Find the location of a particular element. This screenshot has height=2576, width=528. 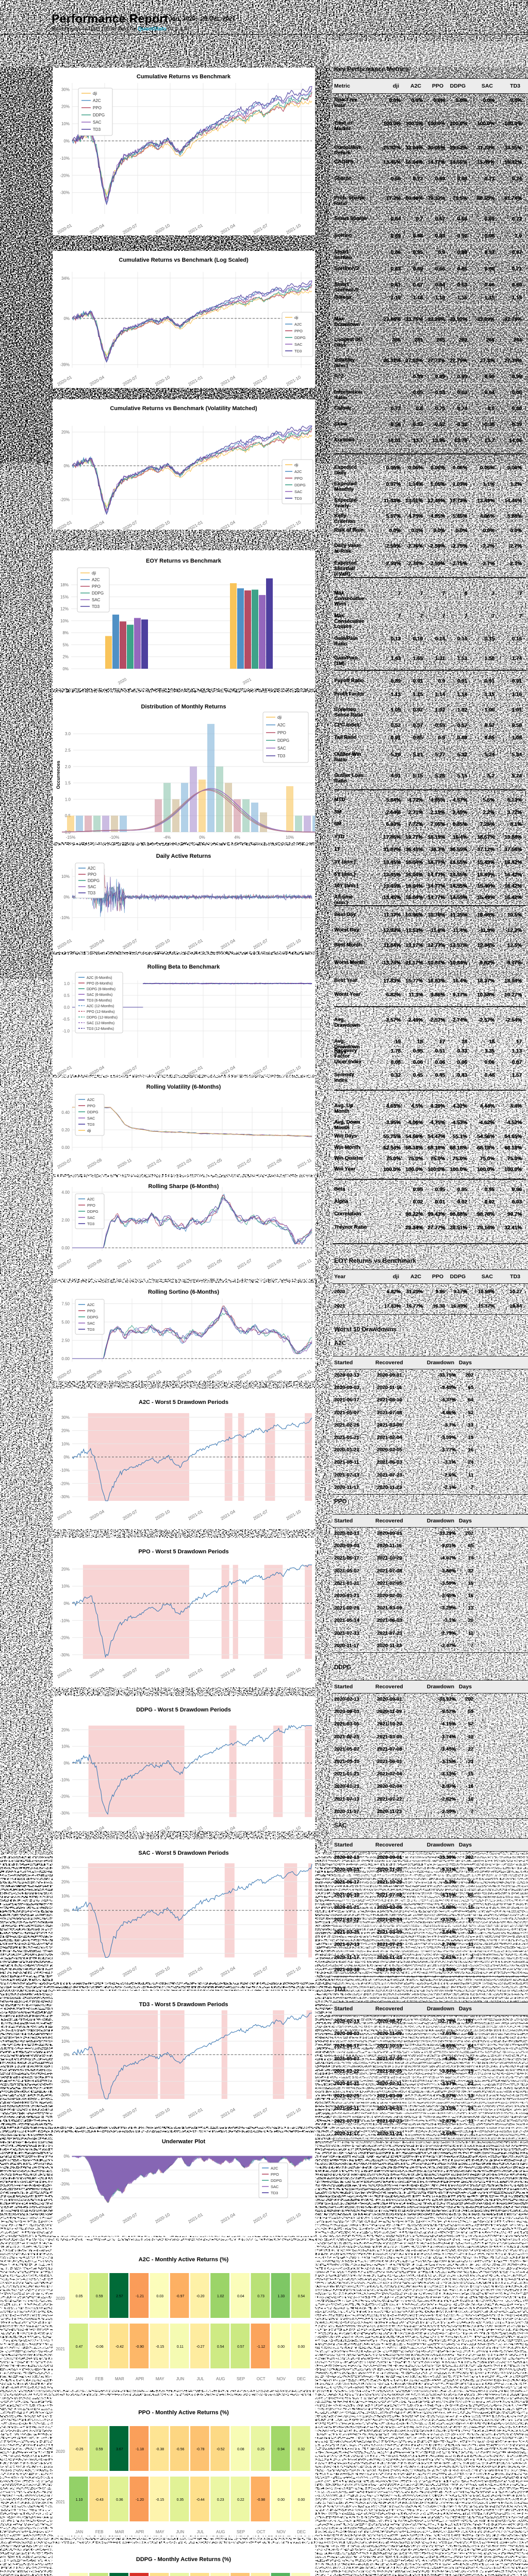

svg-text: -0.38 is located at coordinates (160, 2449).